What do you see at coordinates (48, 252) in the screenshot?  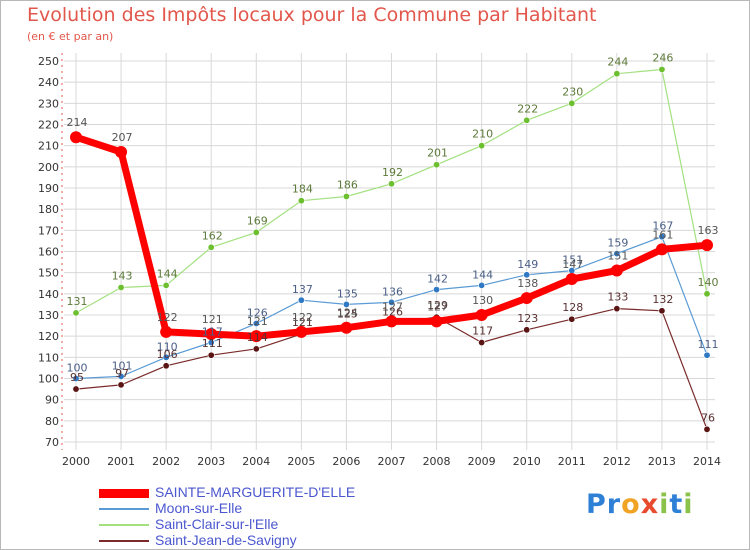 I see `y-tick-label: 160` at bounding box center [48, 252].